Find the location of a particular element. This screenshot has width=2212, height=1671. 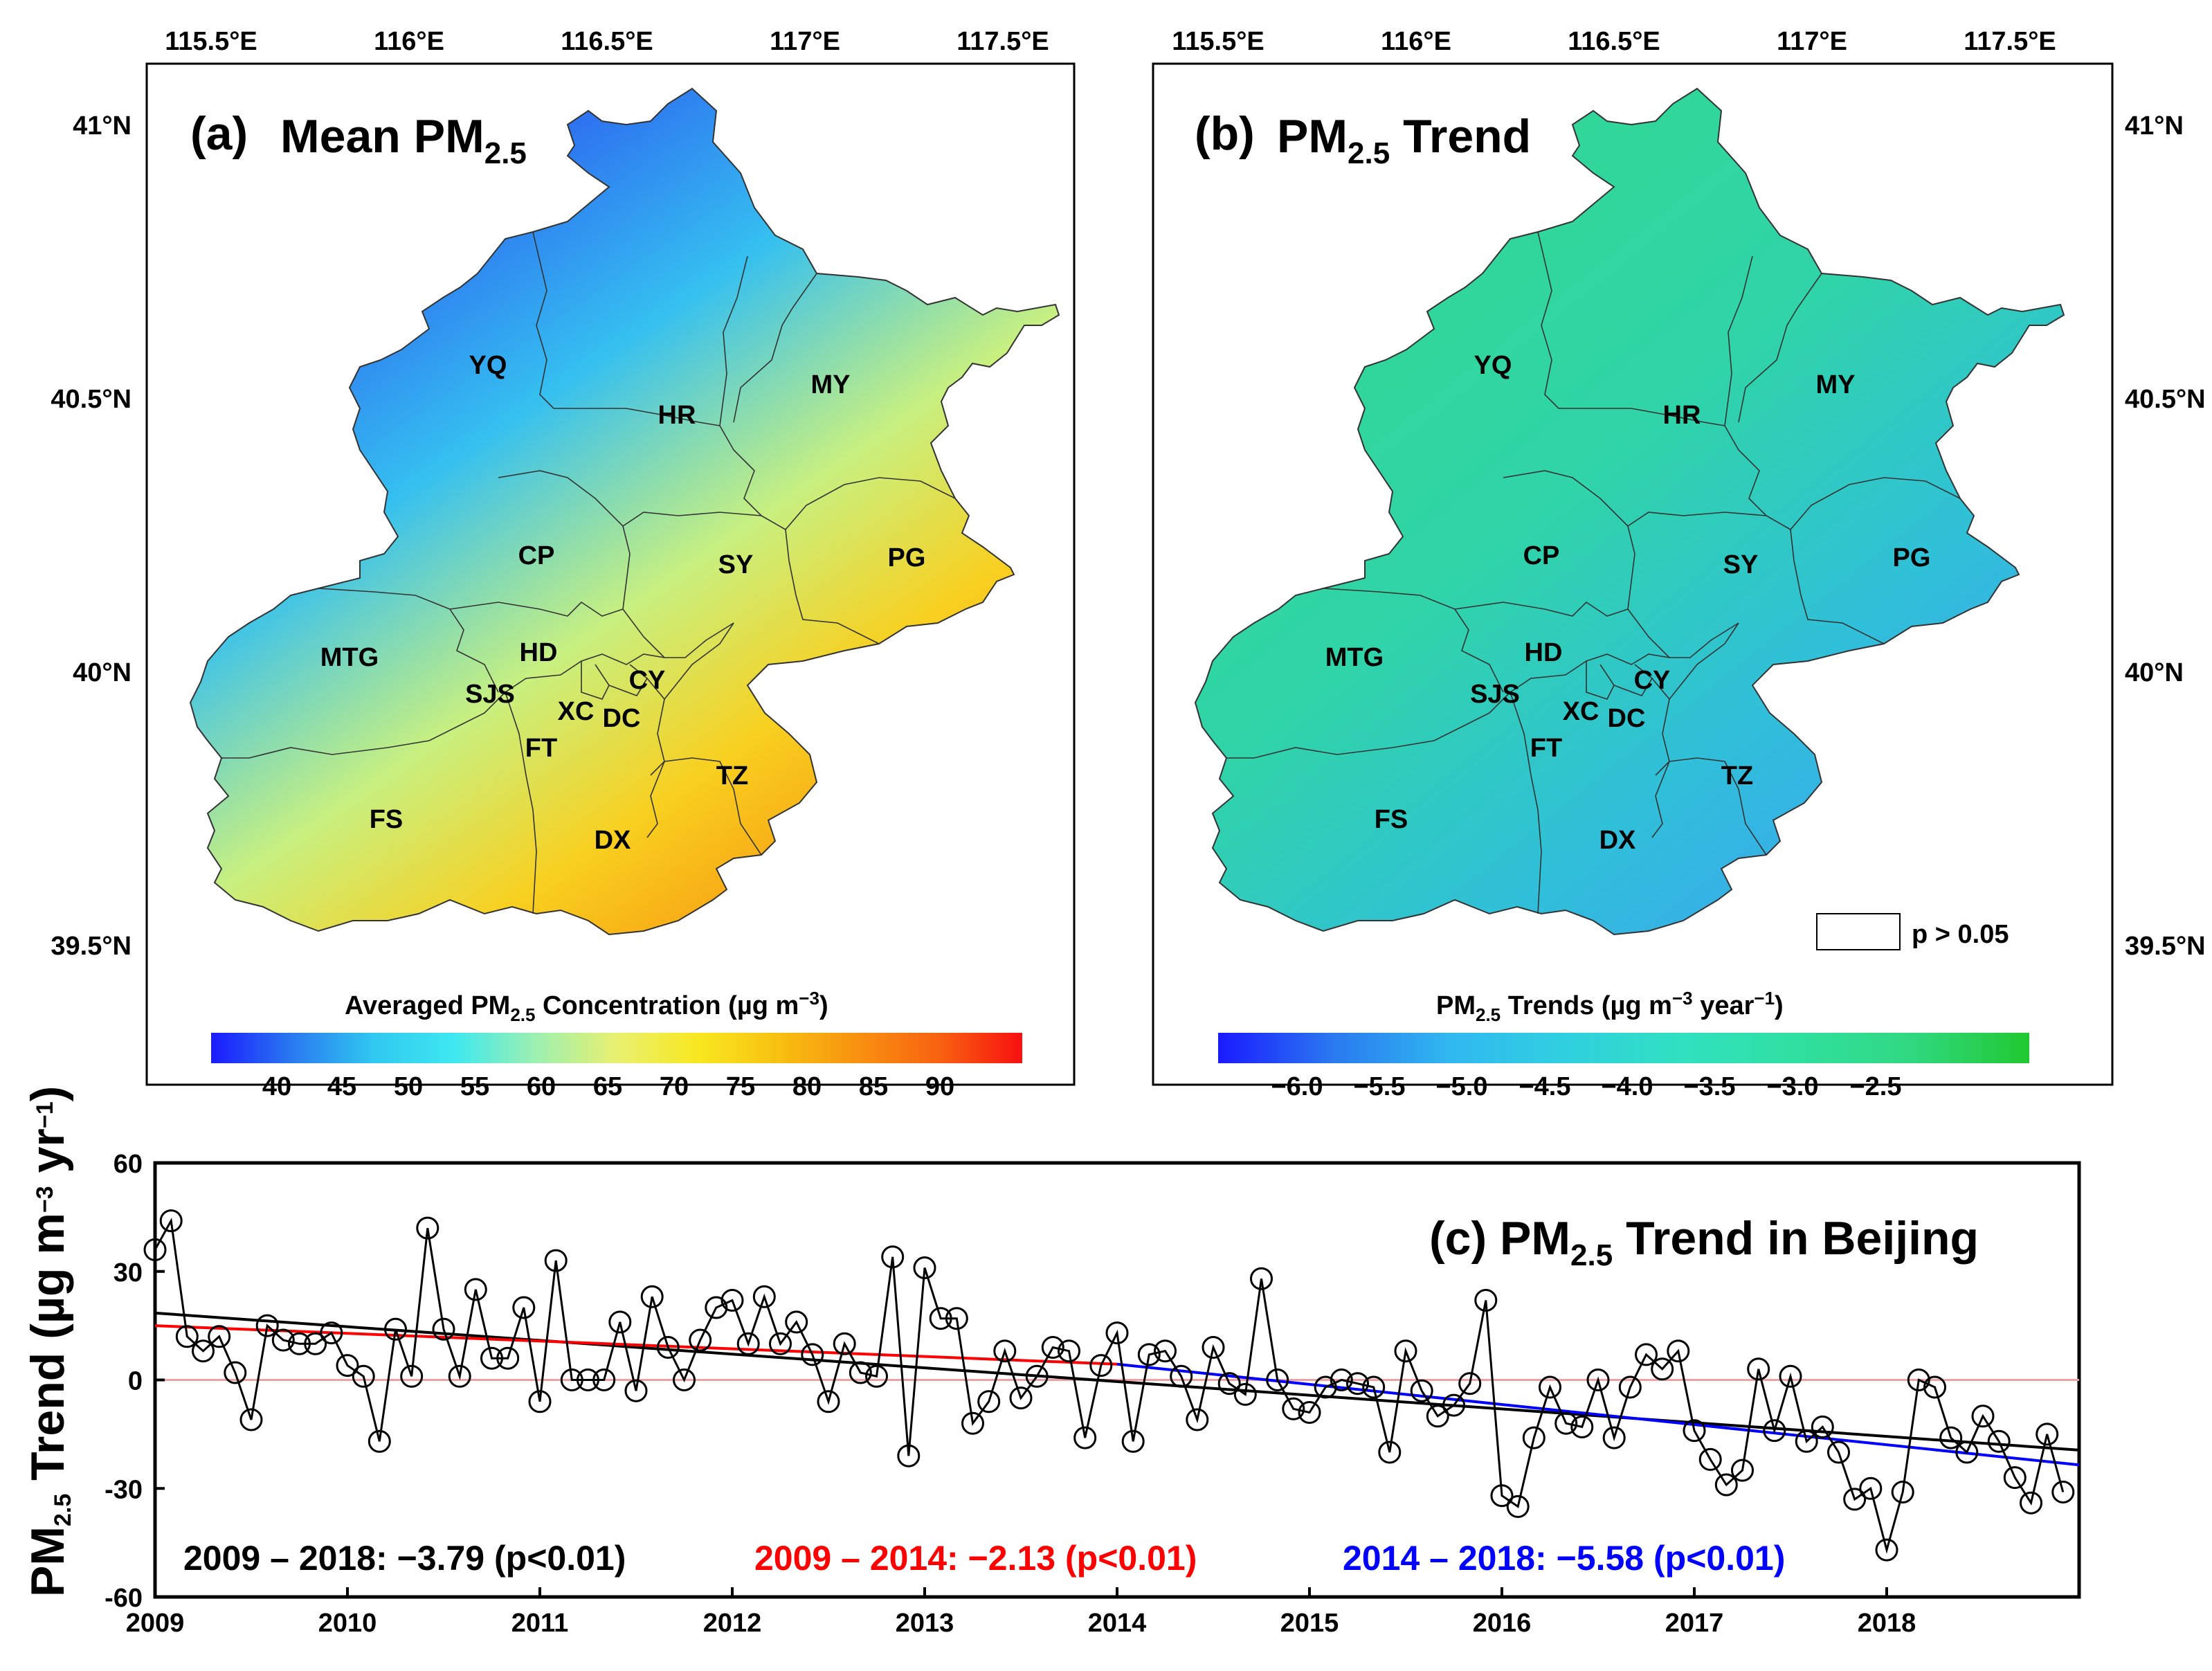

y-axis-ticks: 60 30 0 -30 -60 is located at coordinates (135, 1382).